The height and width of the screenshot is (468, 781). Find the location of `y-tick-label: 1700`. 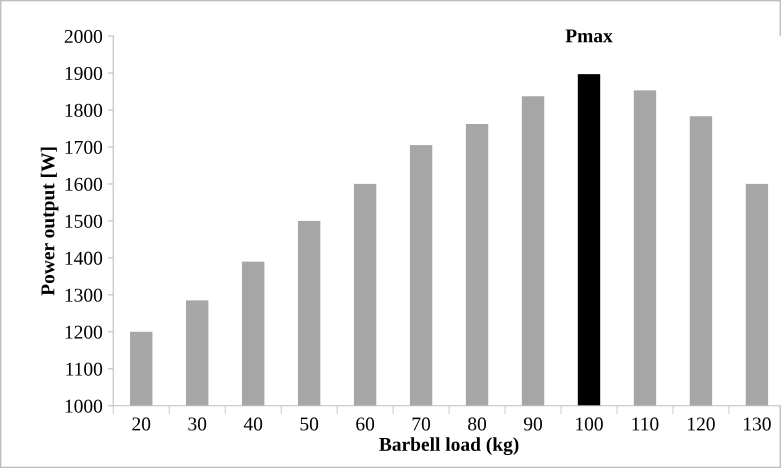

y-tick-label: 1700 is located at coordinates (84, 147).